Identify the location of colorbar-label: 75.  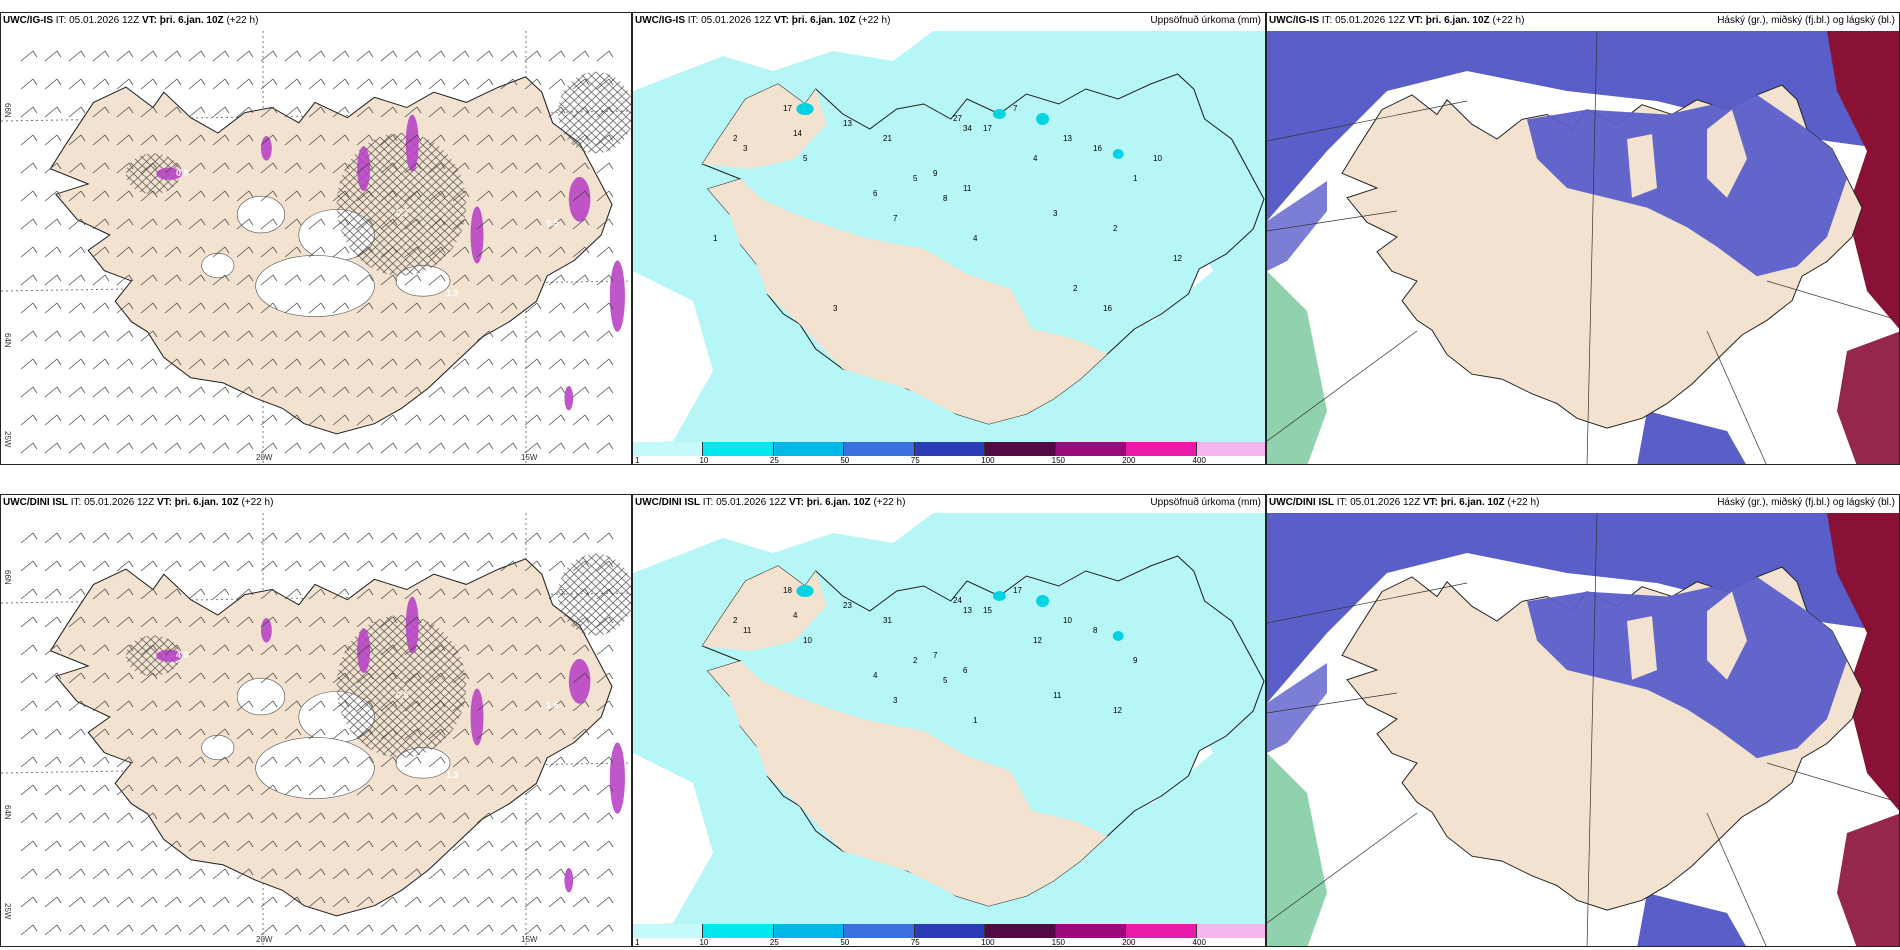
(915, 460).